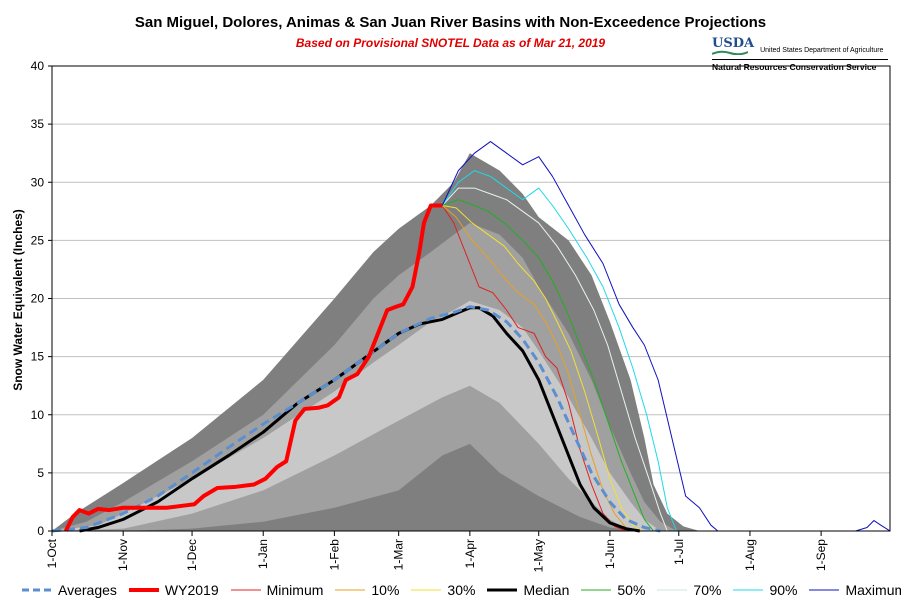  Describe the element at coordinates (52, 553) in the screenshot. I see `x-tick-label: 1-Oct` at that location.